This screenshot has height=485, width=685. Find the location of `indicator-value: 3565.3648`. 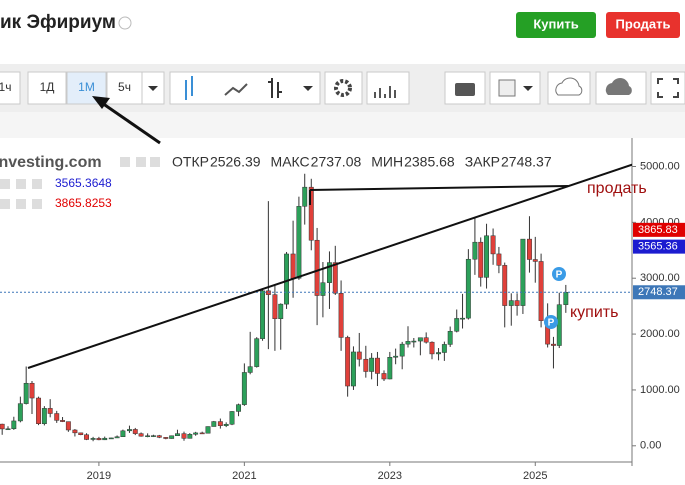

indicator-value: 3565.3648 is located at coordinates (83, 183).